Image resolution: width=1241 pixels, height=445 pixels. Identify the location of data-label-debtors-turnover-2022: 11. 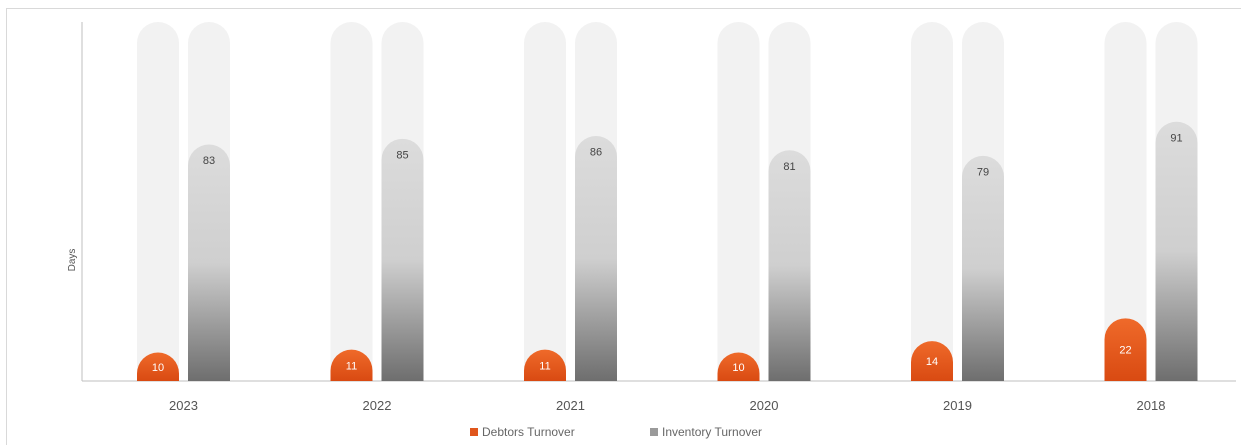
(351, 366).